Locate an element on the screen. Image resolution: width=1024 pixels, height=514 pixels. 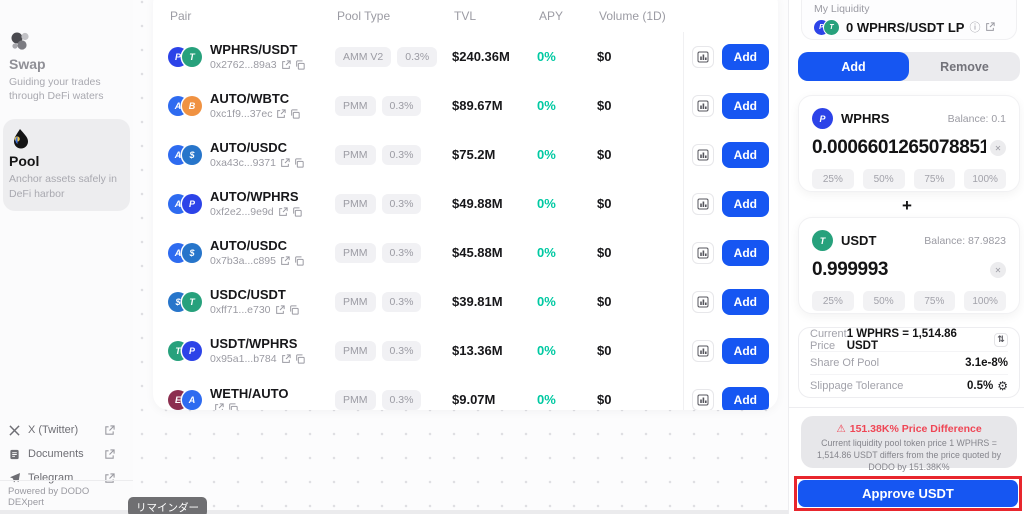
my-liquidity-label: My Liquidity is located at coordinates (842, 9).